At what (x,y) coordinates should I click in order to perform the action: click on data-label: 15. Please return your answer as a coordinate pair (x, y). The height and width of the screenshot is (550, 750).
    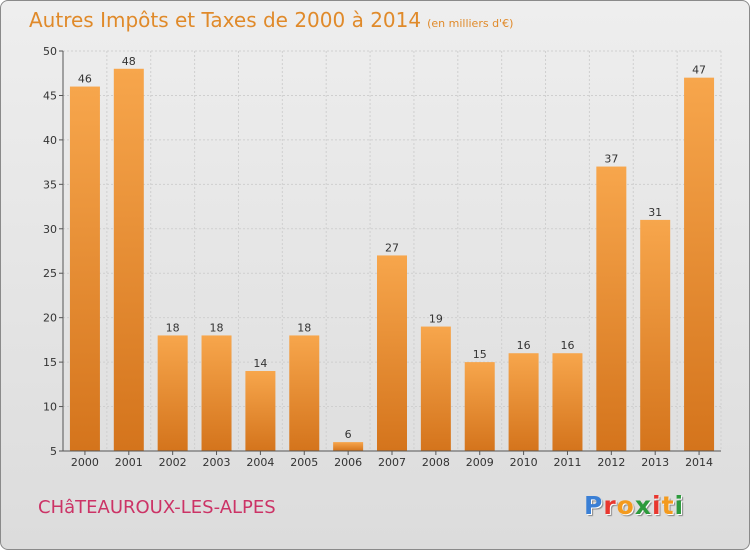
    Looking at the image, I should click on (480, 354).